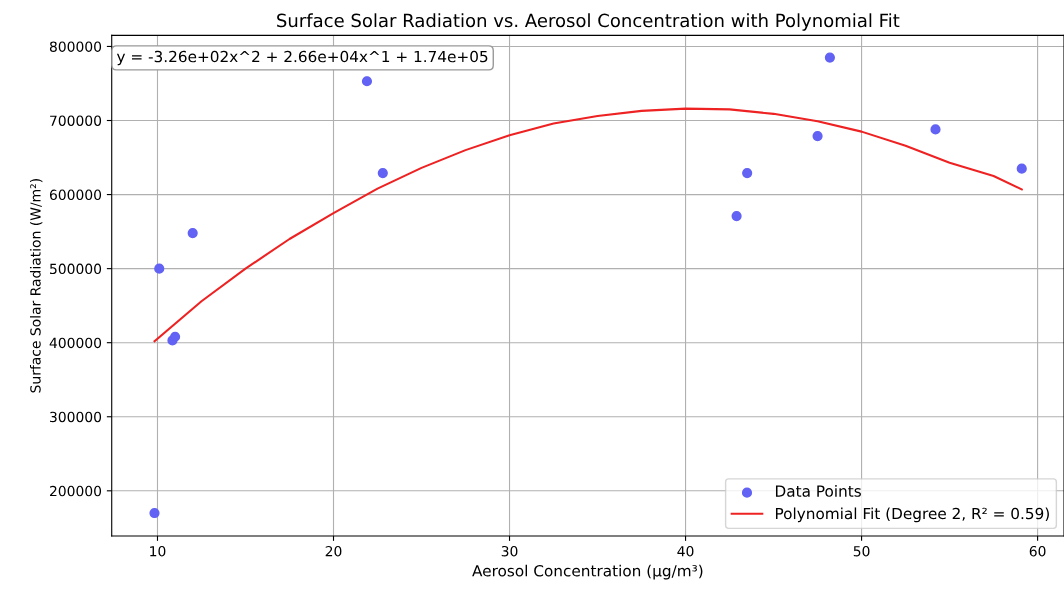 The width and height of the screenshot is (1064, 589). I want to click on y-tick-label: 600000, so click(75, 195).